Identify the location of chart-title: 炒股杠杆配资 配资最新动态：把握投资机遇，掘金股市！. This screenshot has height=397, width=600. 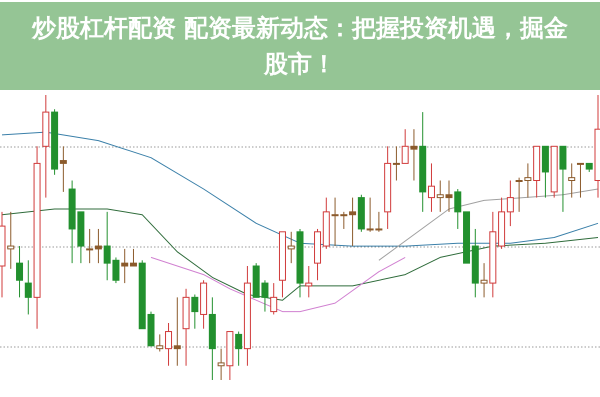
(299, 46).